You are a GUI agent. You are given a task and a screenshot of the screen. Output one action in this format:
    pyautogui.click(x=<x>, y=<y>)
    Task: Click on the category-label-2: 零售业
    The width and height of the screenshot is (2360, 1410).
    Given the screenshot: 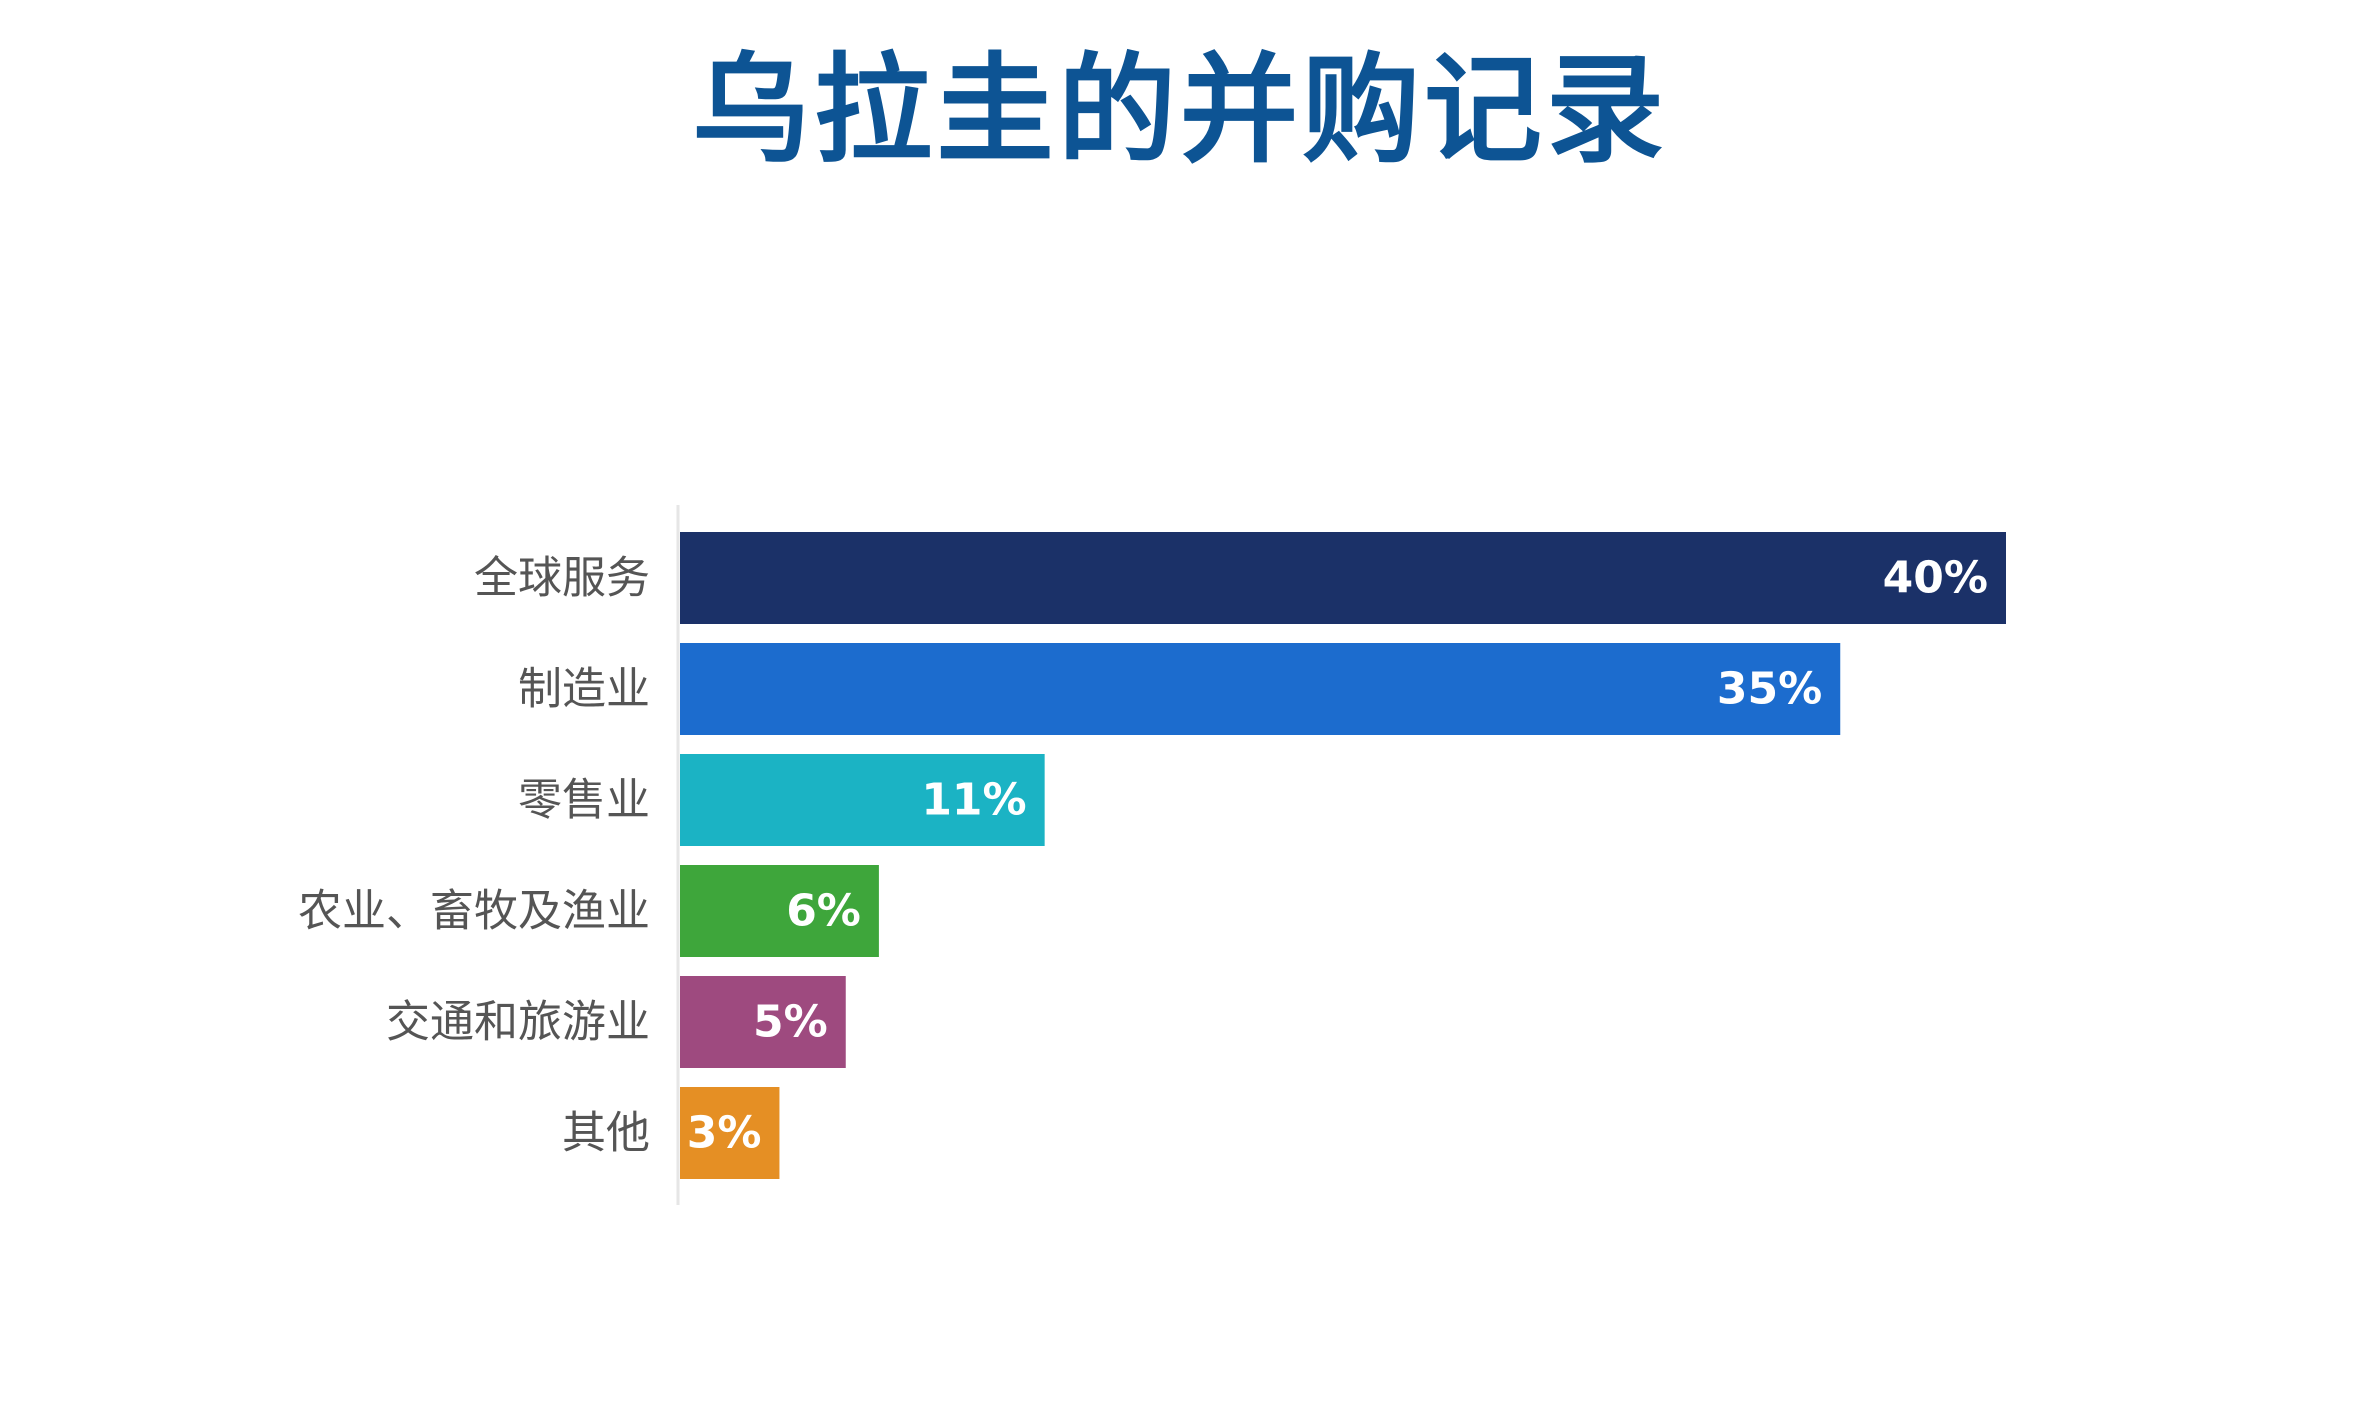 What is the action you would take?
    pyautogui.click(x=584, y=800)
    